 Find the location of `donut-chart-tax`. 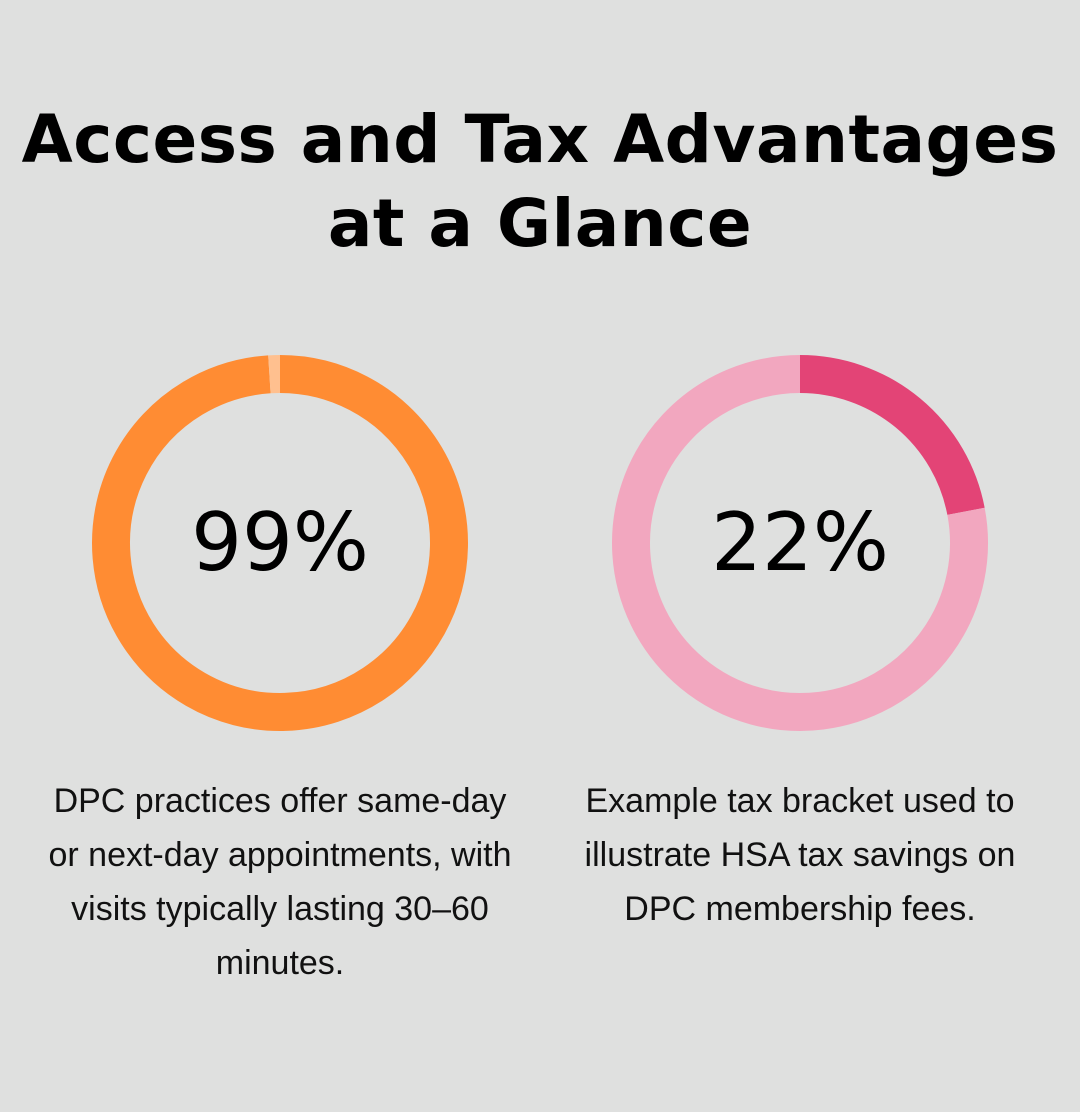

donut-chart-tax is located at coordinates (800, 543).